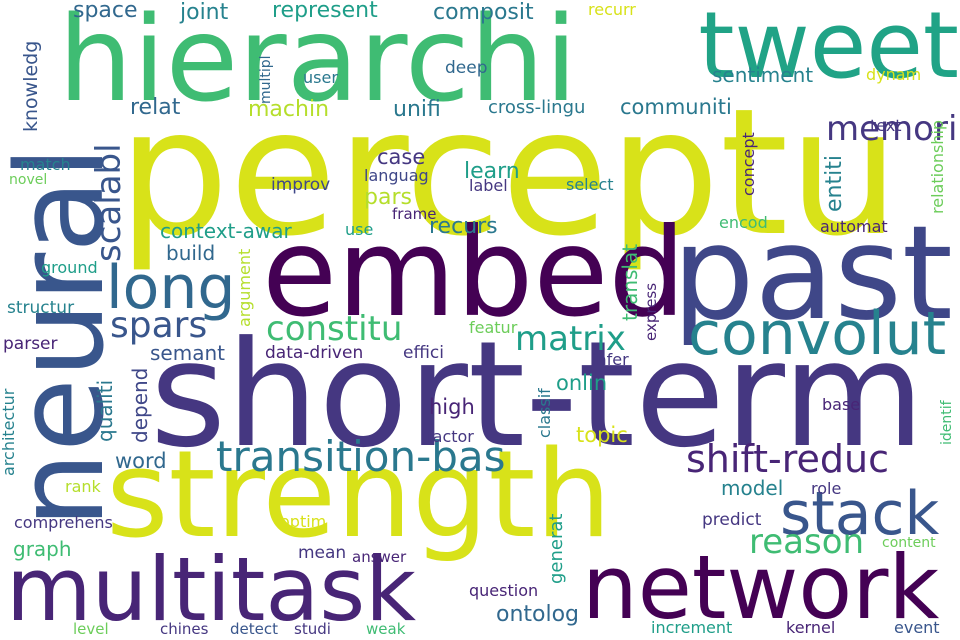 Image resolution: width=960 pixels, height=640 pixels. I want to click on word-model: model, so click(752, 488).